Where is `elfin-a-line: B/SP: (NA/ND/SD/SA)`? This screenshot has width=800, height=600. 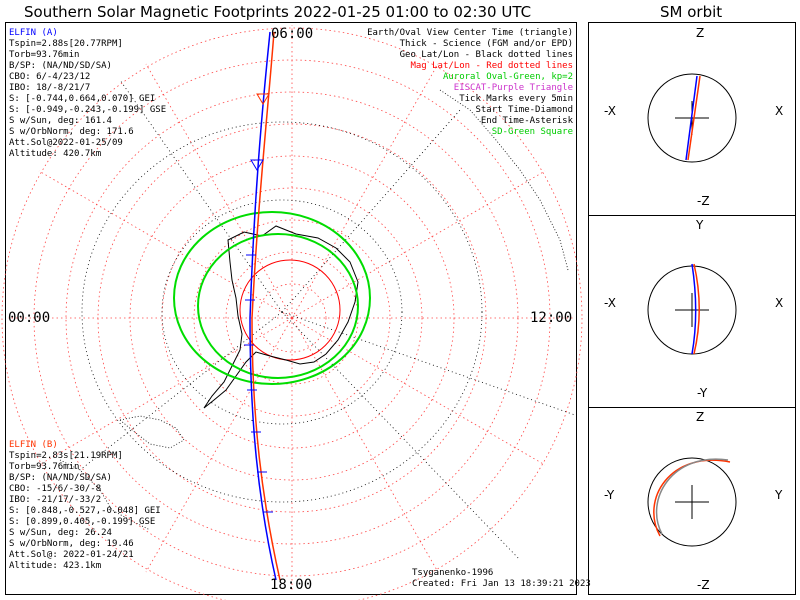
elfin-a-line: B/SP: (NA/ND/SD/SA) is located at coordinates (60, 66).